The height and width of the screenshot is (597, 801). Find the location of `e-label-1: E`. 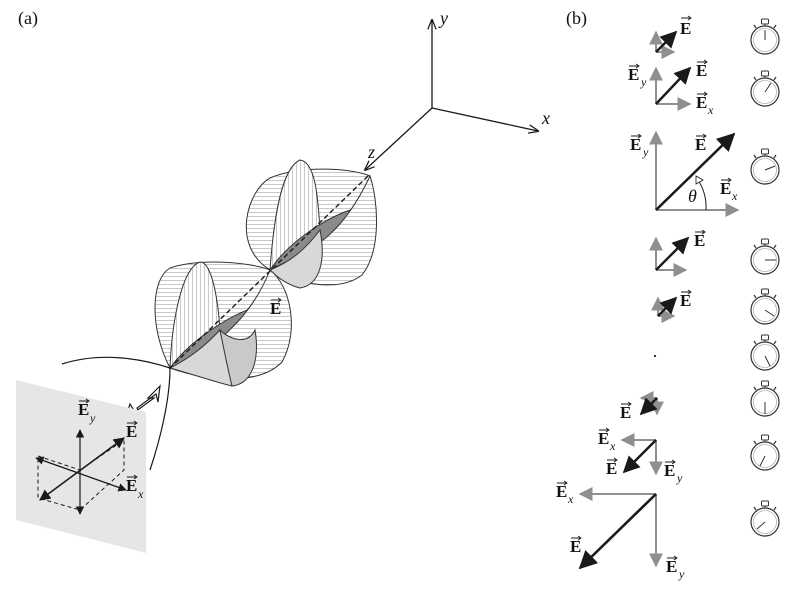

e-label-1: E is located at coordinates (685, 28).